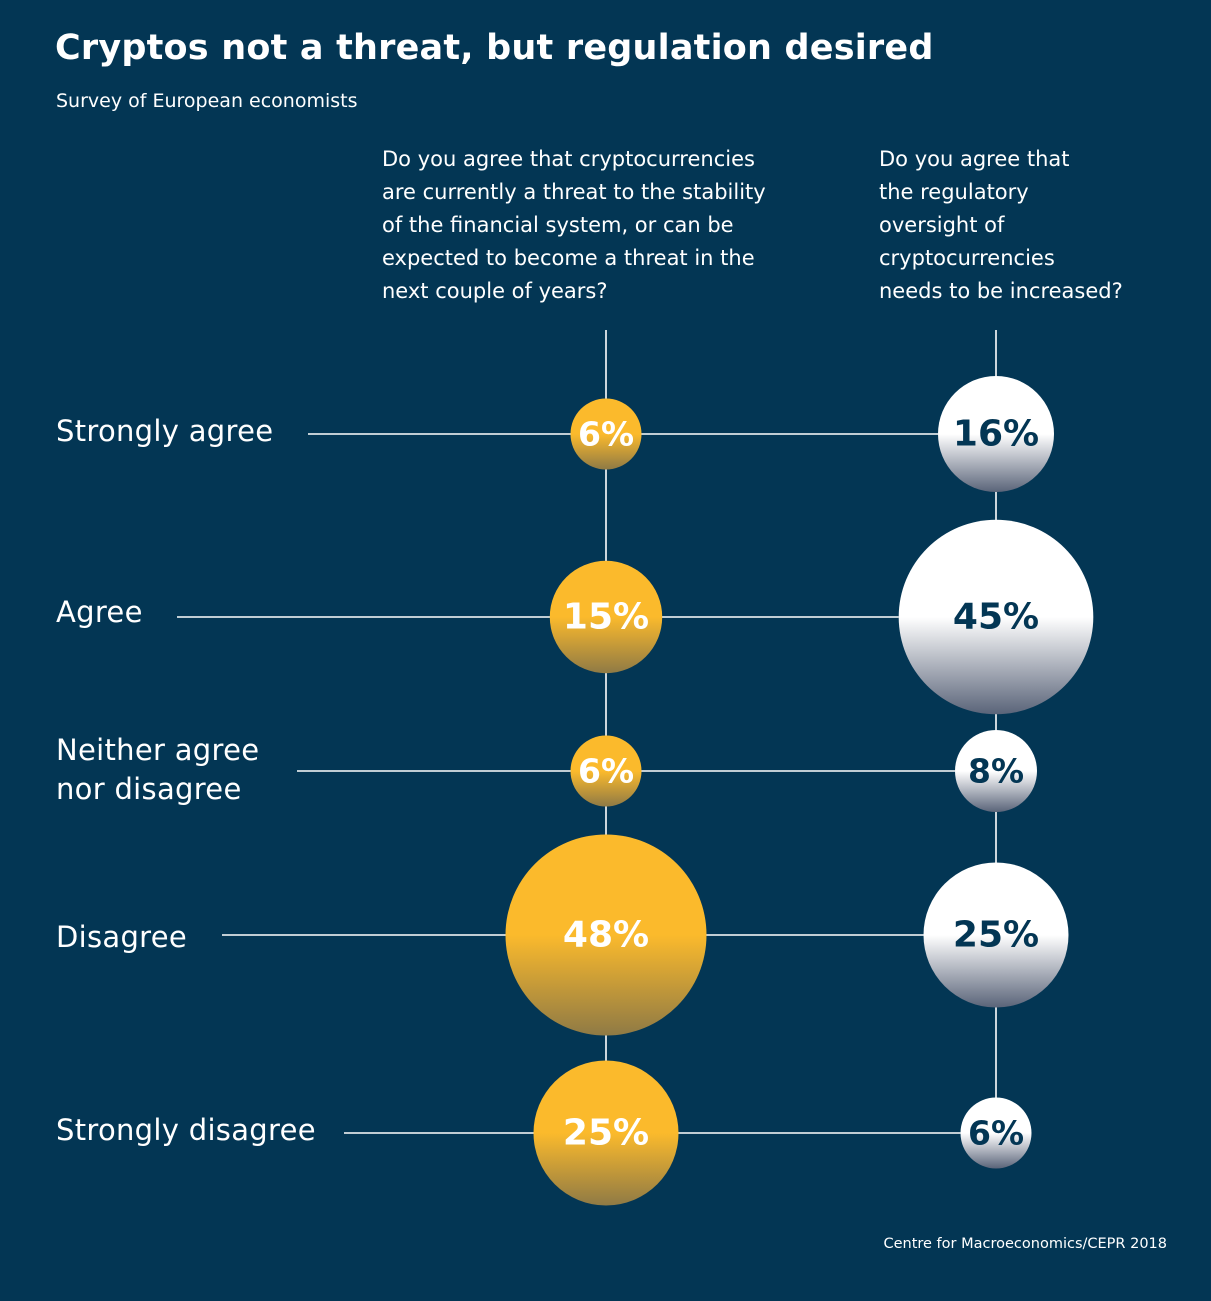 The height and width of the screenshot is (1301, 1211). I want to click on threat-value-label: 15%, so click(606, 617).